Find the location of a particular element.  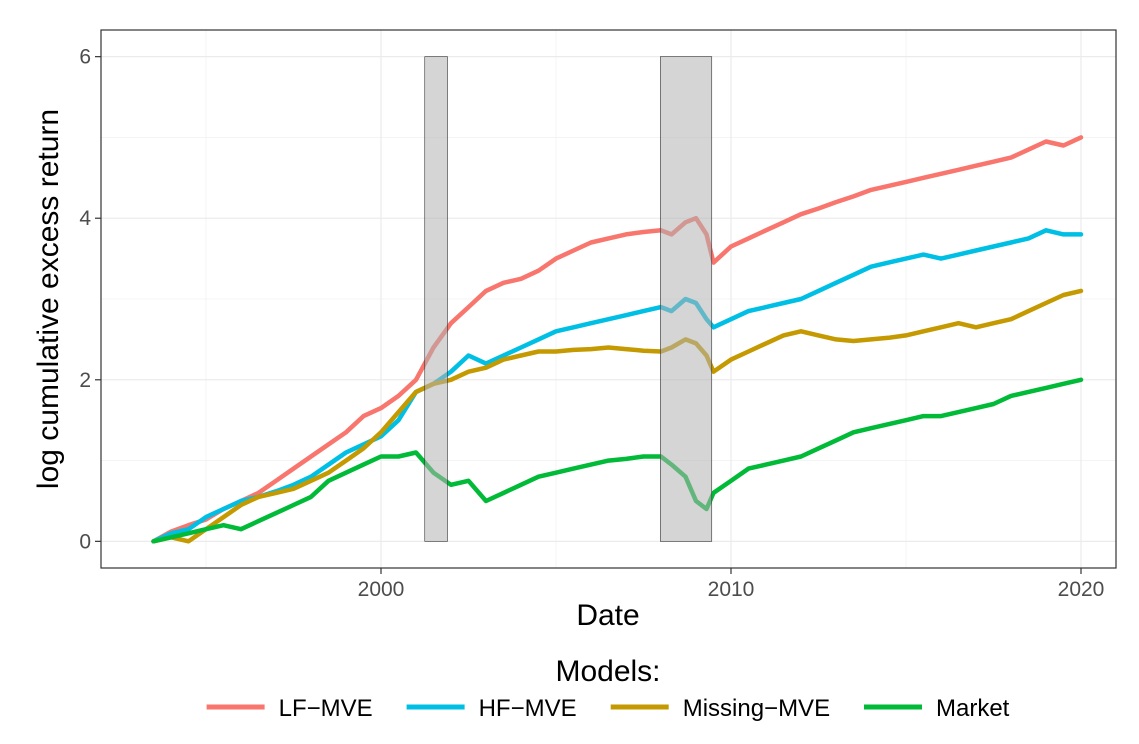

legend: LF−MVE HF−MVE Missing−MVE Market is located at coordinates (608, 708).